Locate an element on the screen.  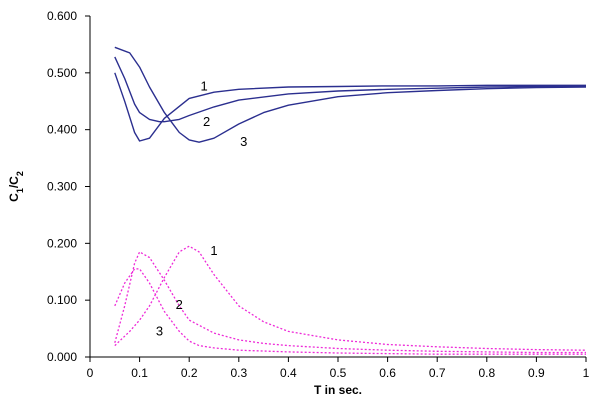
x-tick-label: 0.2 is located at coordinates (189, 373).